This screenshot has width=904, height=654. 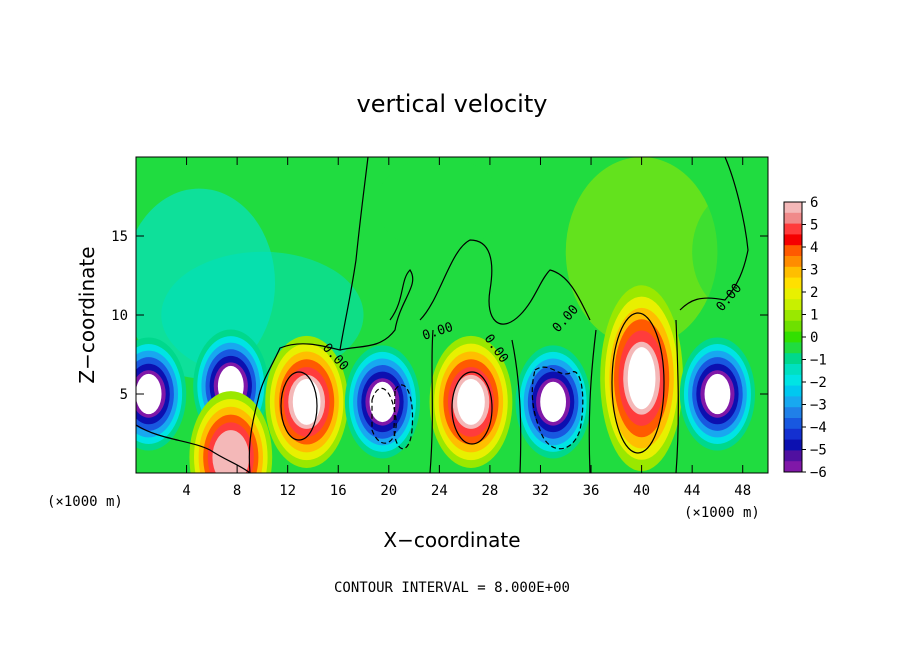 What do you see at coordinates (814, 248) in the screenshot?
I see `colorbar-tick-label: 4` at bounding box center [814, 248].